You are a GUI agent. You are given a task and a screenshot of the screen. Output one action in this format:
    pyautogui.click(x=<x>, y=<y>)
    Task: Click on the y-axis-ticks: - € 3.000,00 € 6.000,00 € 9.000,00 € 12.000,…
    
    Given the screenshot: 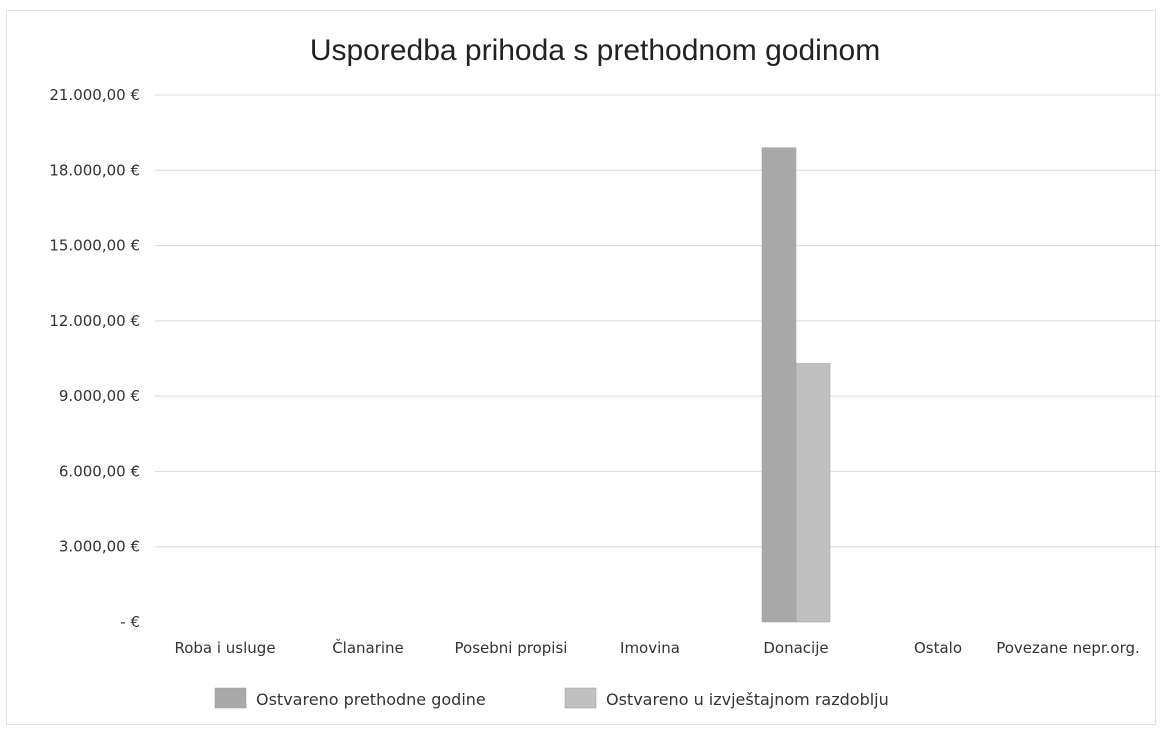 What is the action you would take?
    pyautogui.click(x=94, y=358)
    